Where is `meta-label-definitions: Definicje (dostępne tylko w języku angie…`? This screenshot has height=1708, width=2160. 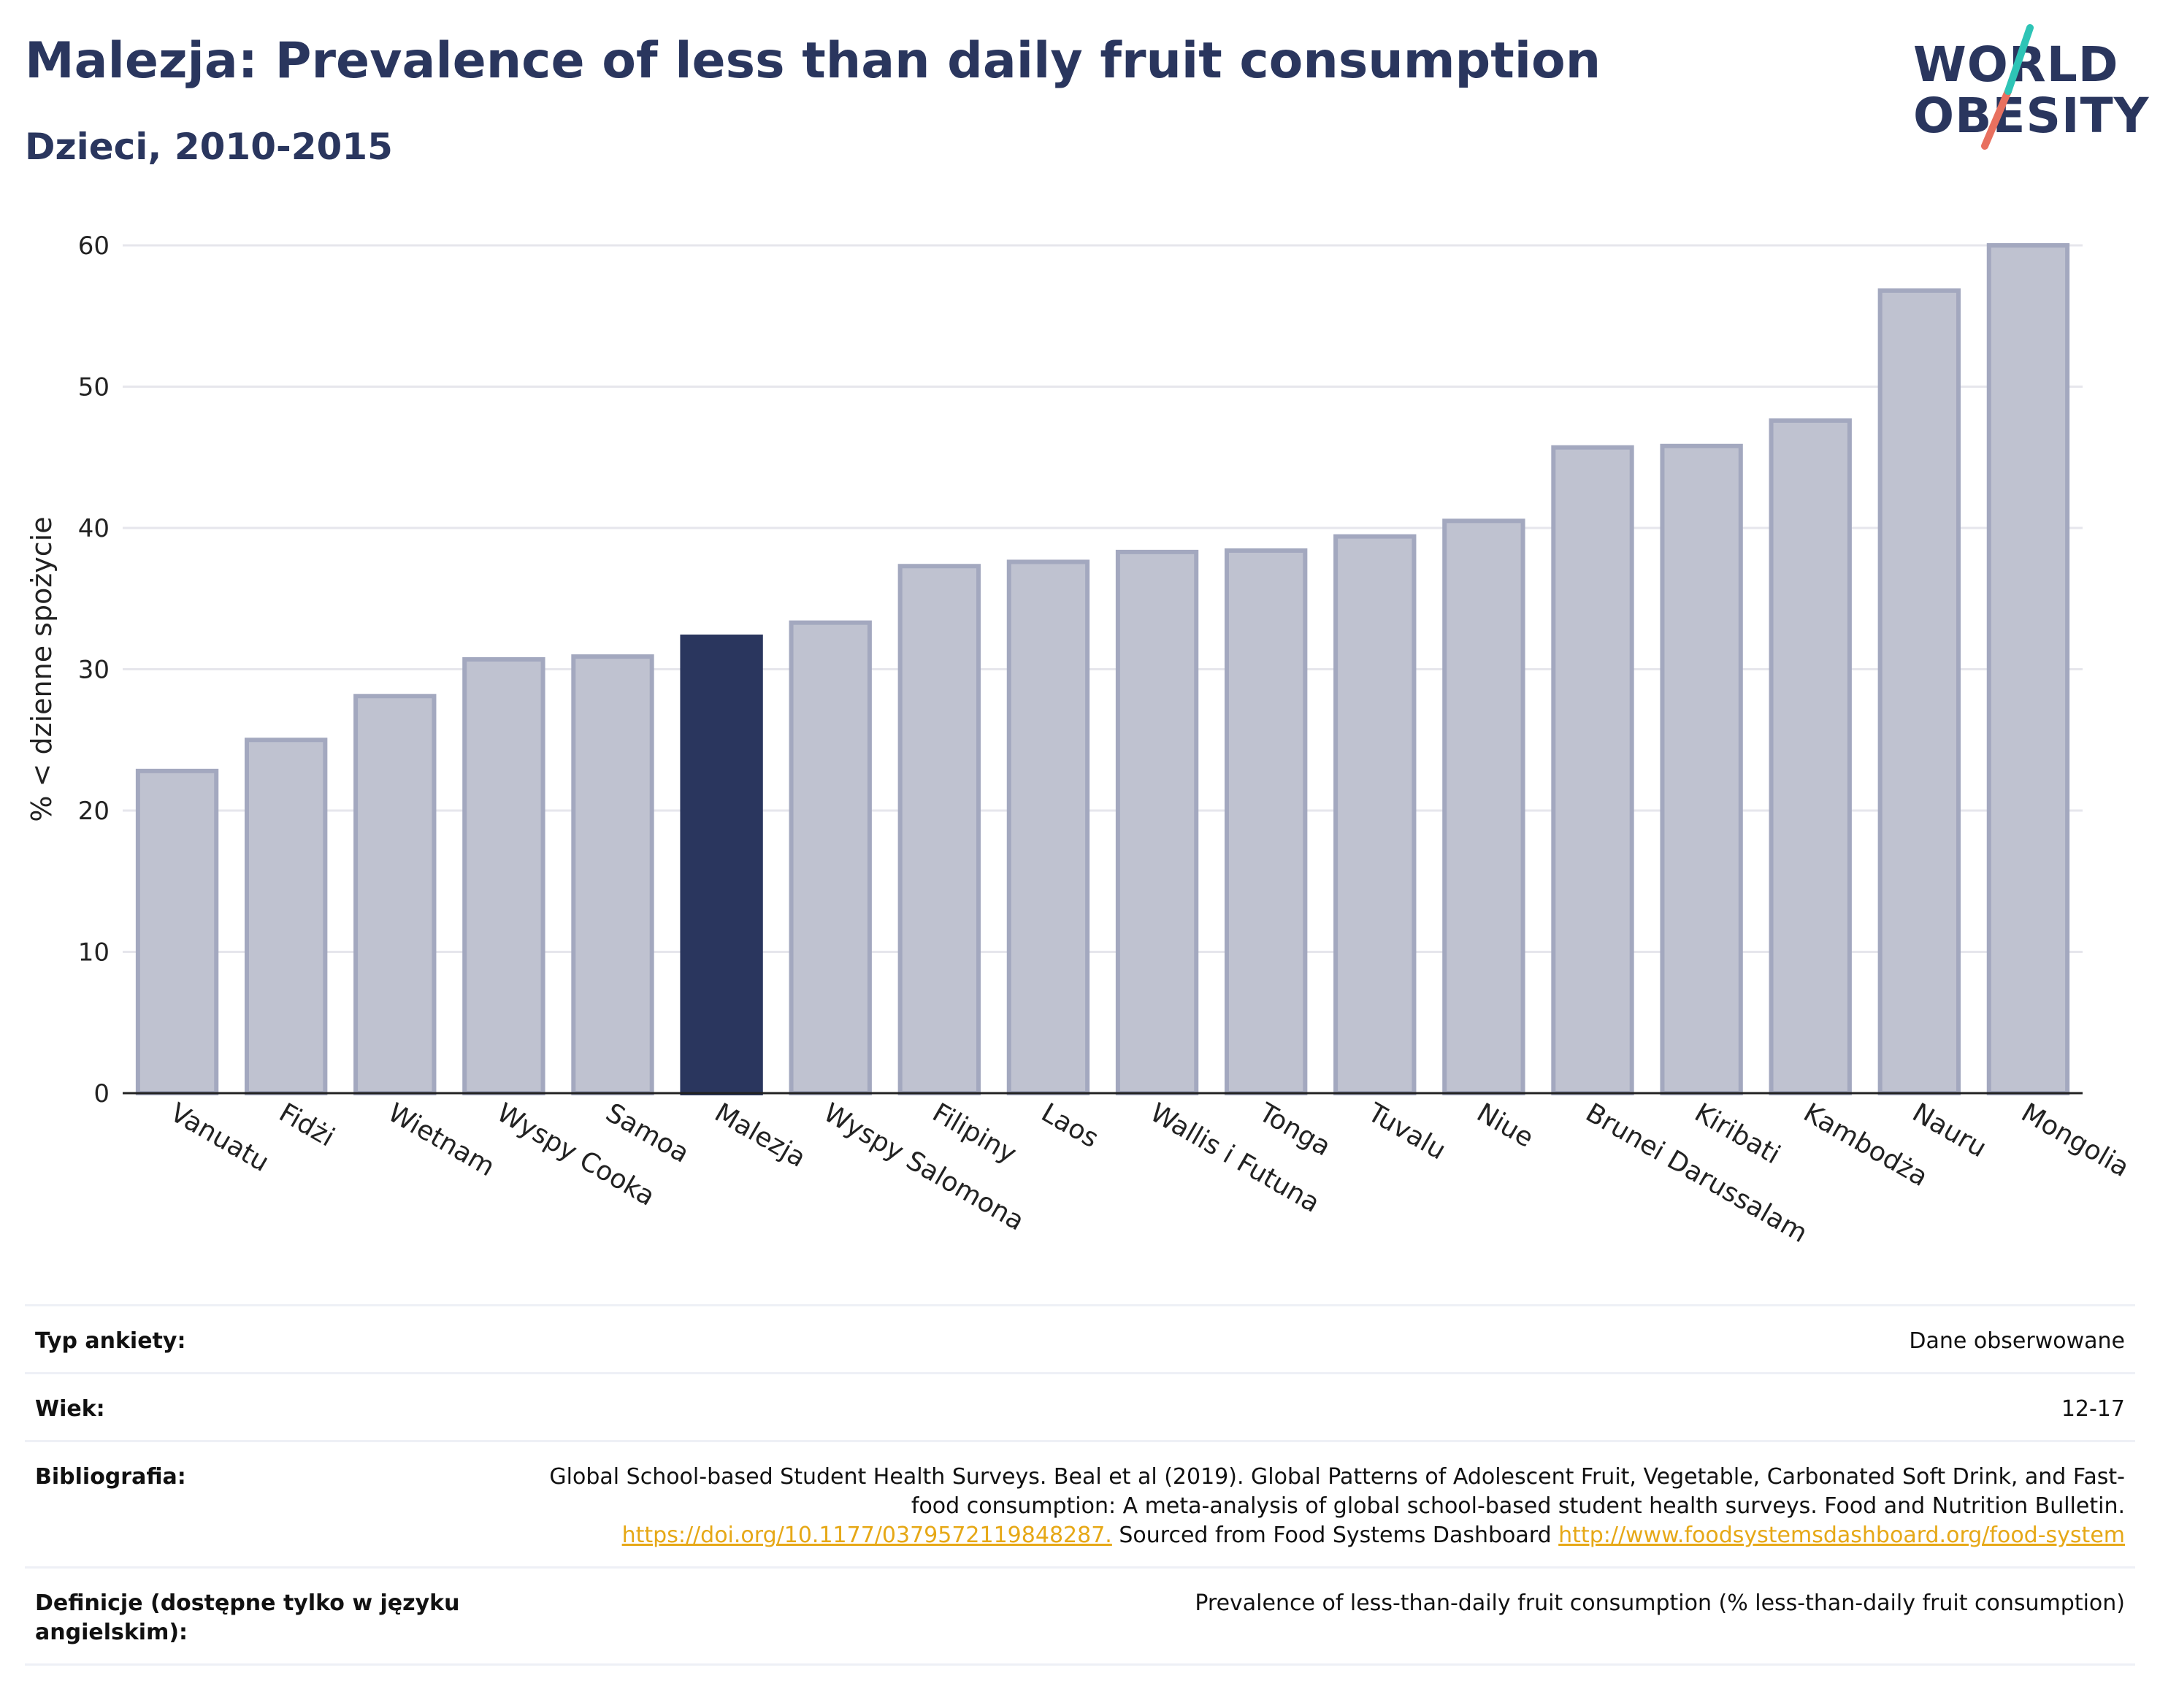
meta-label-definitions: Definicje (dostępne tylko w języku angie… is located at coordinates (247, 1617).